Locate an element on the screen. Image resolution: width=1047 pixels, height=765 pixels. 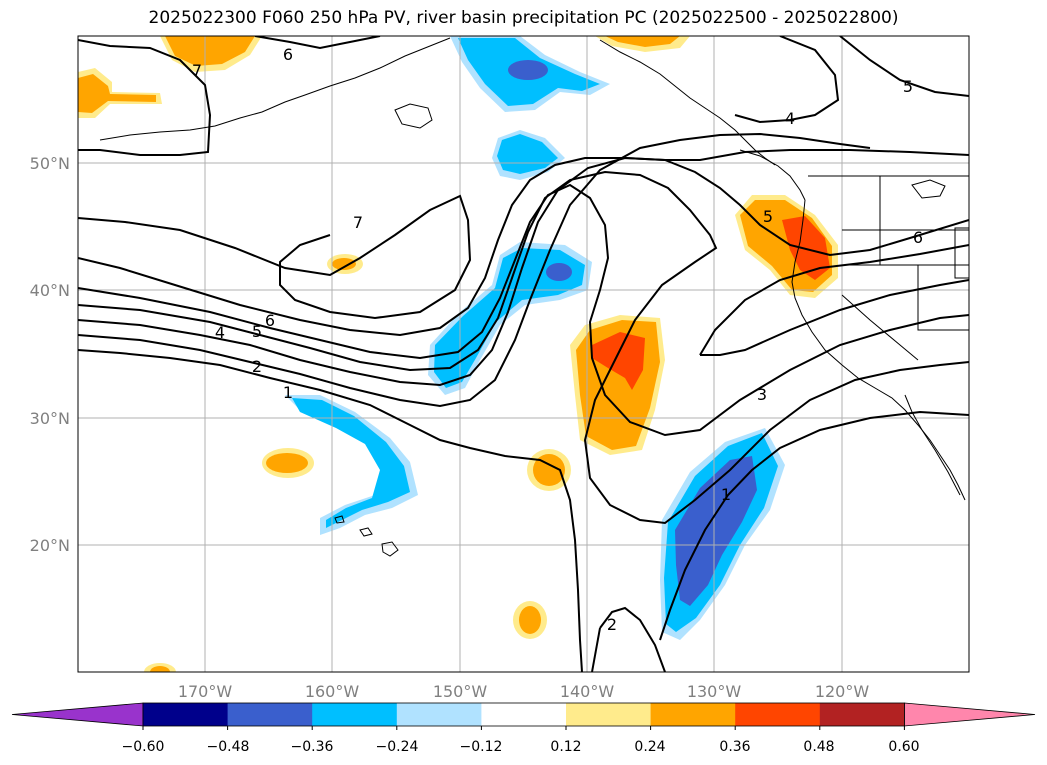
bc-coast is located at coordinates (772, 175).